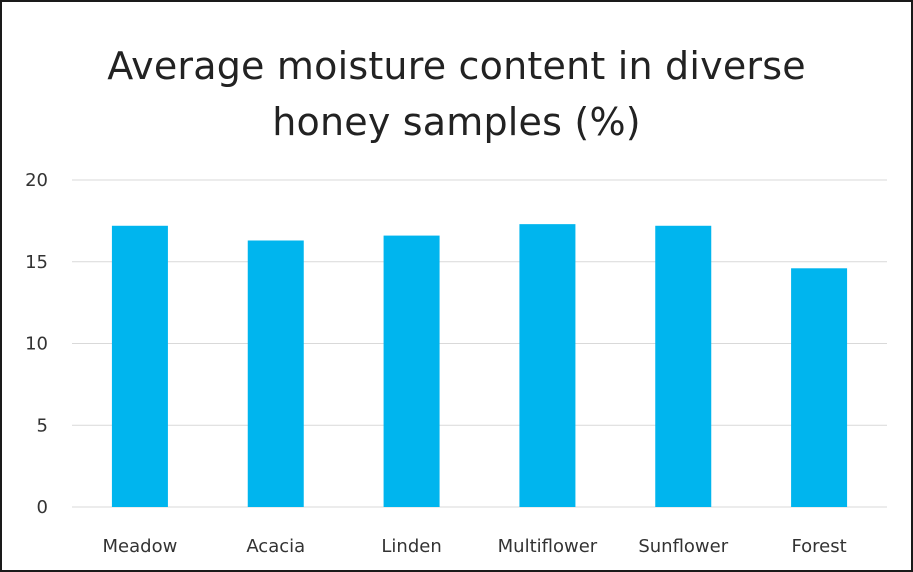 The width and height of the screenshot is (913, 572). I want to click on bar-forest, so click(819, 387).